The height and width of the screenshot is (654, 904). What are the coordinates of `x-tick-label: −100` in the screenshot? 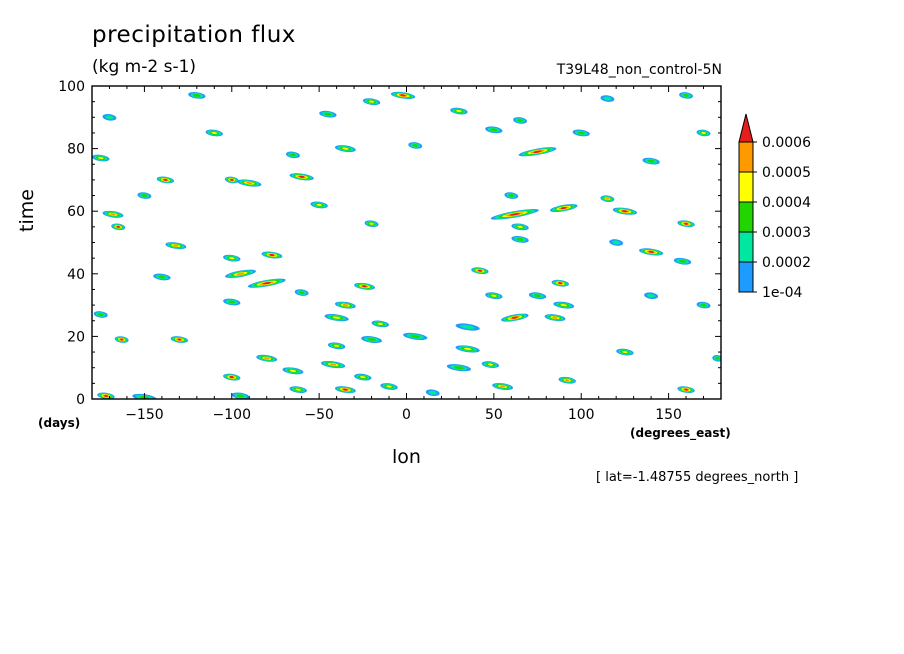 It's located at (232, 415).